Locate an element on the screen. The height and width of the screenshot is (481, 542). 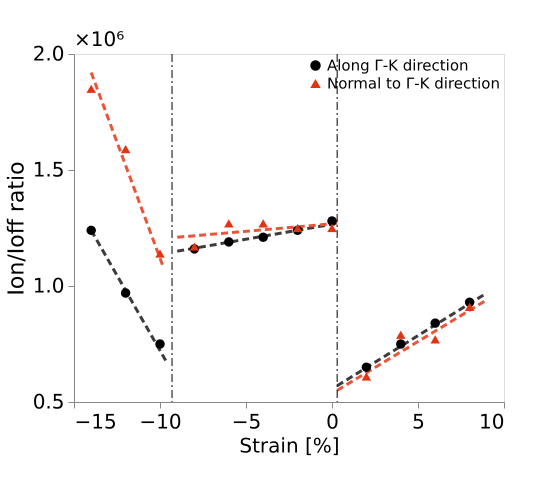
x-tick-label: −15 is located at coordinates (95, 422).